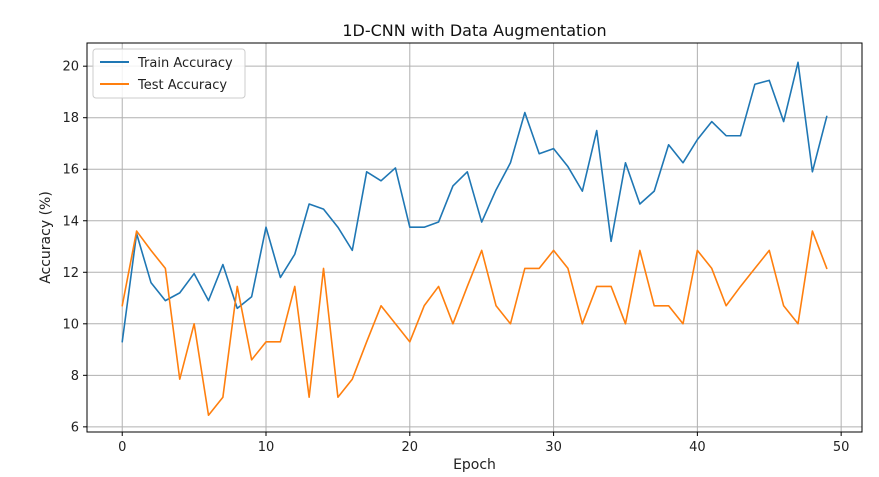 The width and height of the screenshot is (879, 477). Describe the element at coordinates (474, 30) in the screenshot. I see `chart-title: 1D-CNN with Data Augmentation` at that location.